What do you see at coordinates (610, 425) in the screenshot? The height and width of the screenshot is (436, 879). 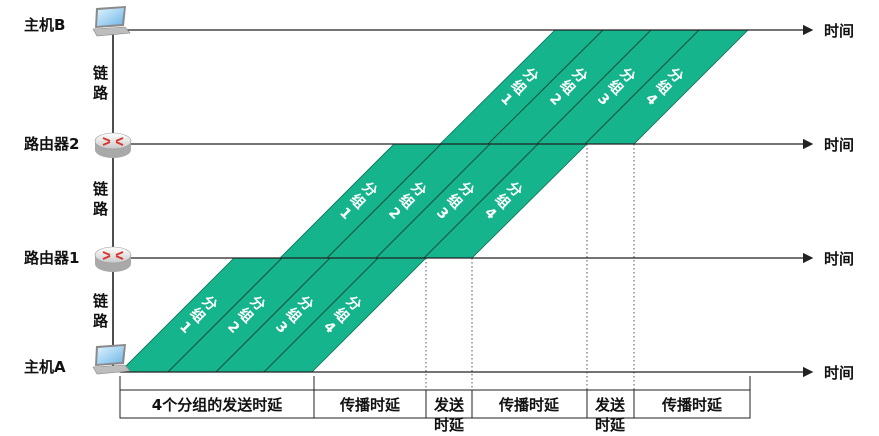 I see `segment-label-tx2: 时延` at bounding box center [610, 425].